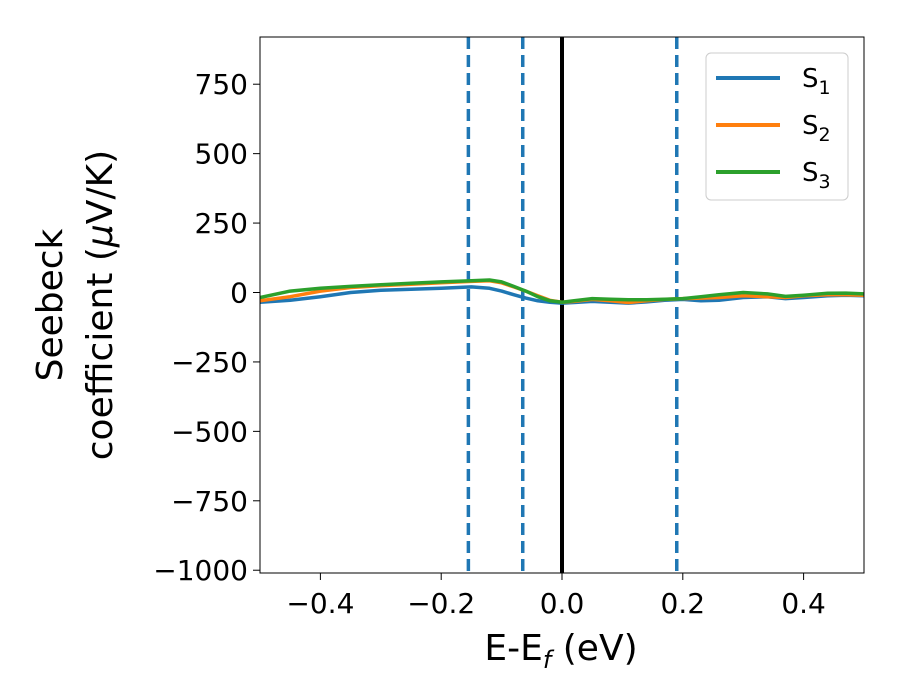 Image resolution: width=900 pixels, height=700 pixels. Describe the element at coordinates (562, 603) in the screenshot. I see `x-tick-label: 0.0` at that location.